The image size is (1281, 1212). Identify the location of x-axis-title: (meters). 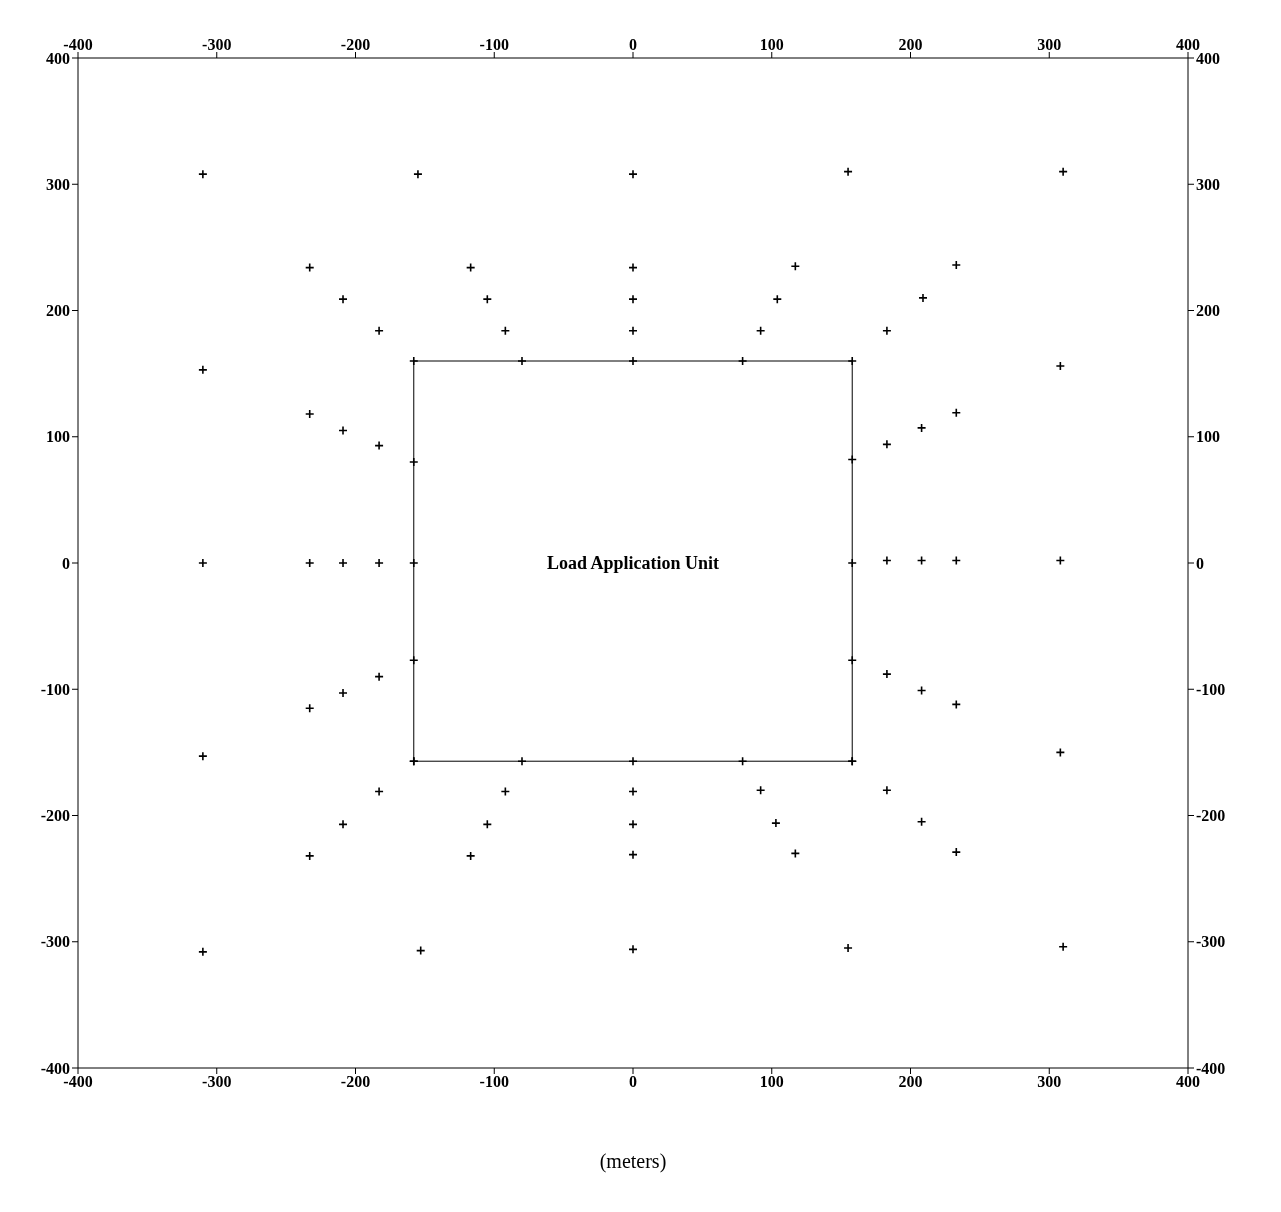
(633, 1161).